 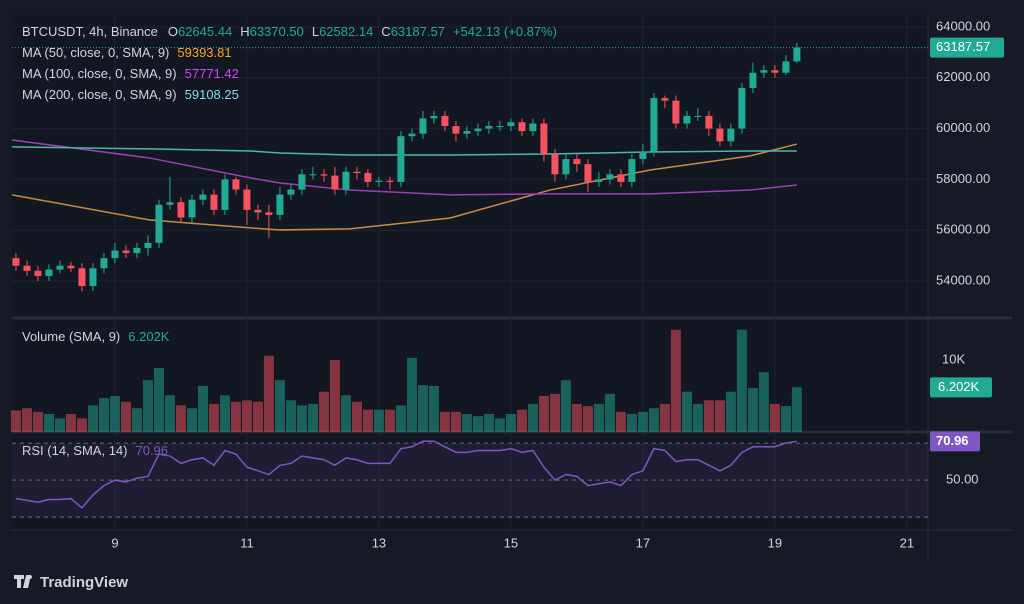 What do you see at coordinates (955, 441) in the screenshot?
I see `rsi-tag` at bounding box center [955, 441].